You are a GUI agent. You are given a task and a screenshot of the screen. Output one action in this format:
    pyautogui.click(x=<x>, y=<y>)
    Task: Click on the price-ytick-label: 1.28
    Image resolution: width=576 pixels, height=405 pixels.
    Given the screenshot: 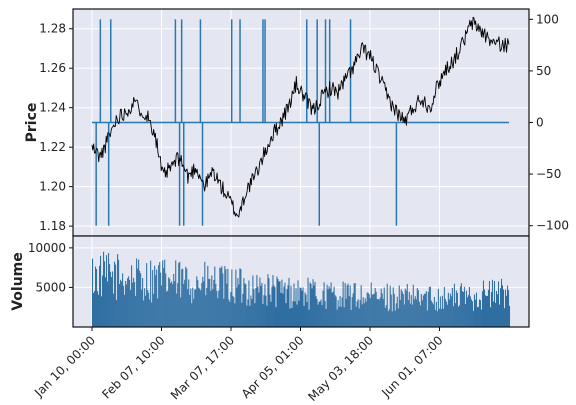 What is the action you would take?
    pyautogui.click(x=52, y=29)
    